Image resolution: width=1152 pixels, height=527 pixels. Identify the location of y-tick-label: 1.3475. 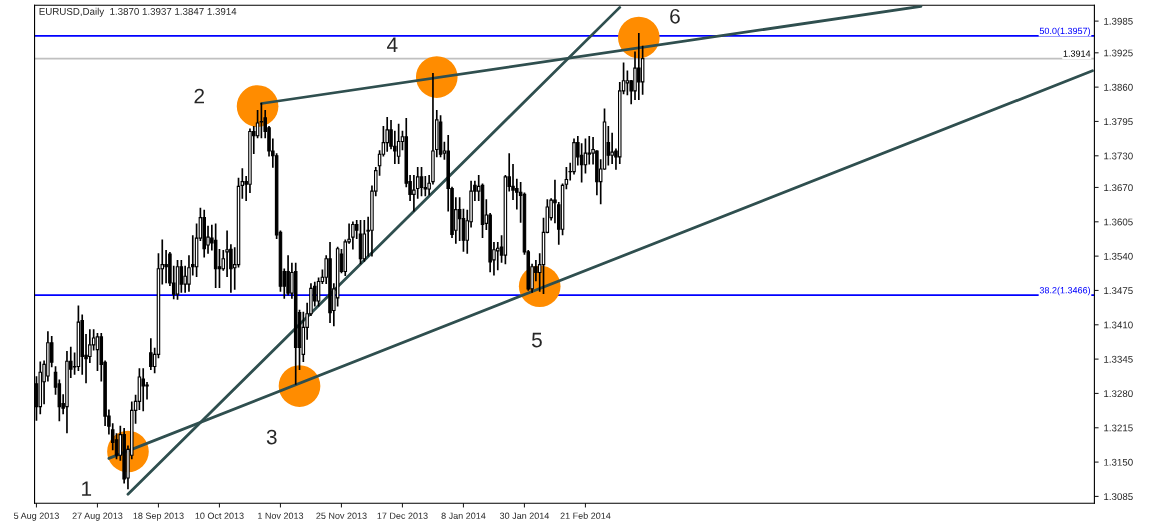
(1118, 291).